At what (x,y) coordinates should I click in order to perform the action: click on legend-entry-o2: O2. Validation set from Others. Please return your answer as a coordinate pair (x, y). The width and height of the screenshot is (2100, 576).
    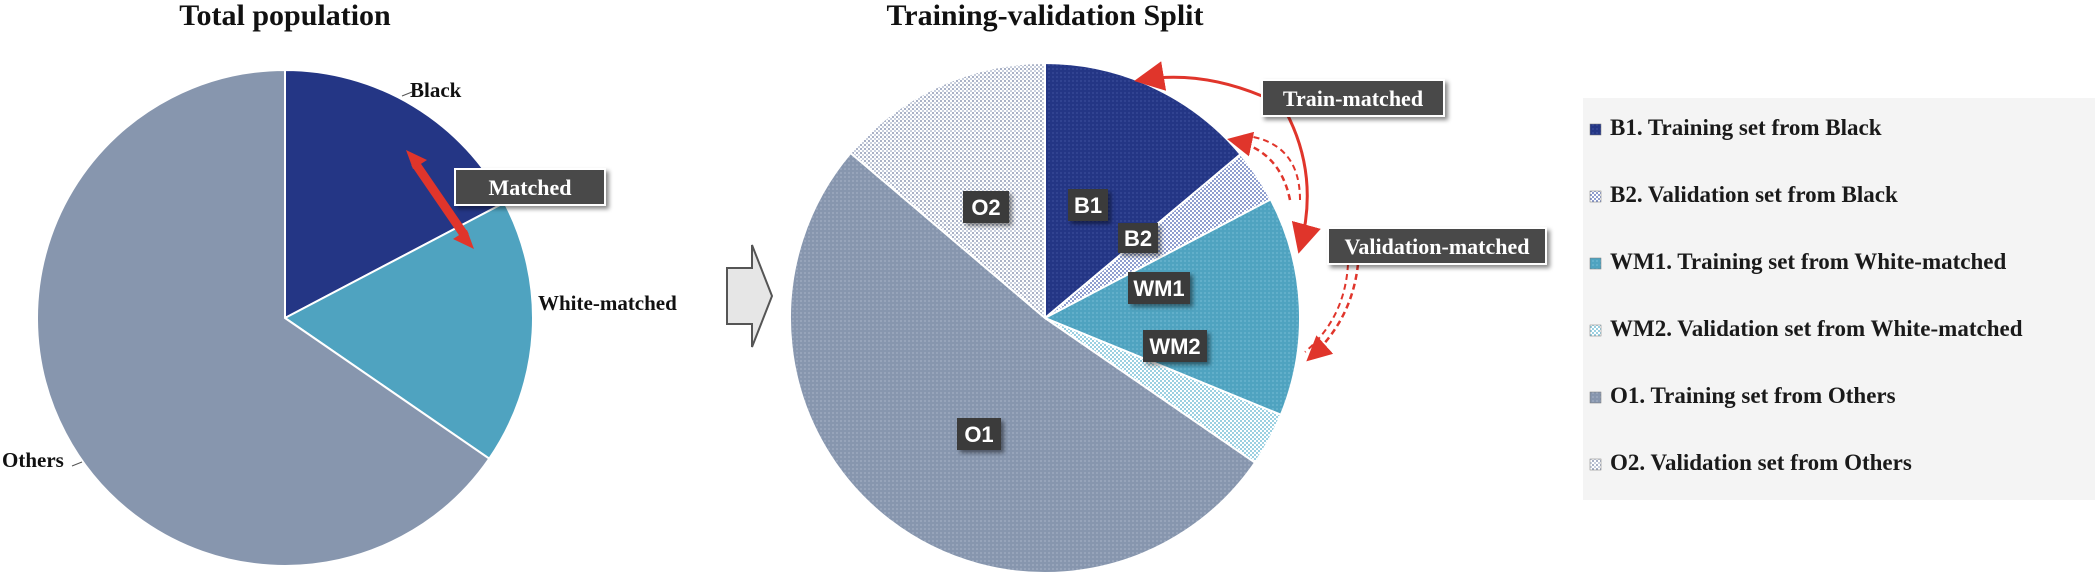
    Looking at the image, I should click on (1761, 462).